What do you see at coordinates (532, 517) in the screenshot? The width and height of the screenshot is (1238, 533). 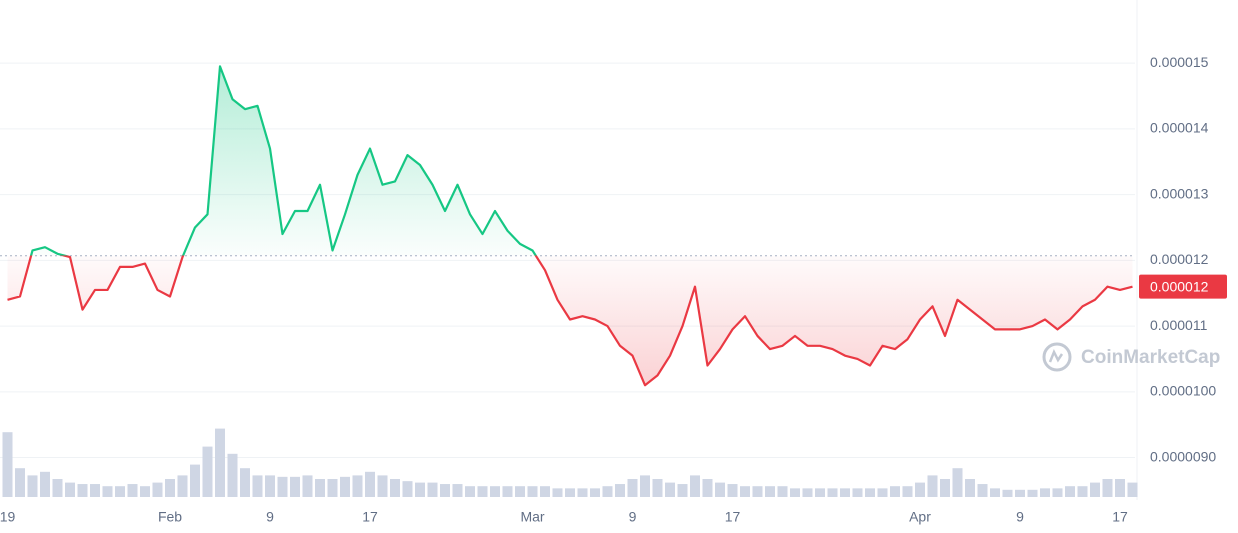 I see `x-tick-label: Mar` at bounding box center [532, 517].